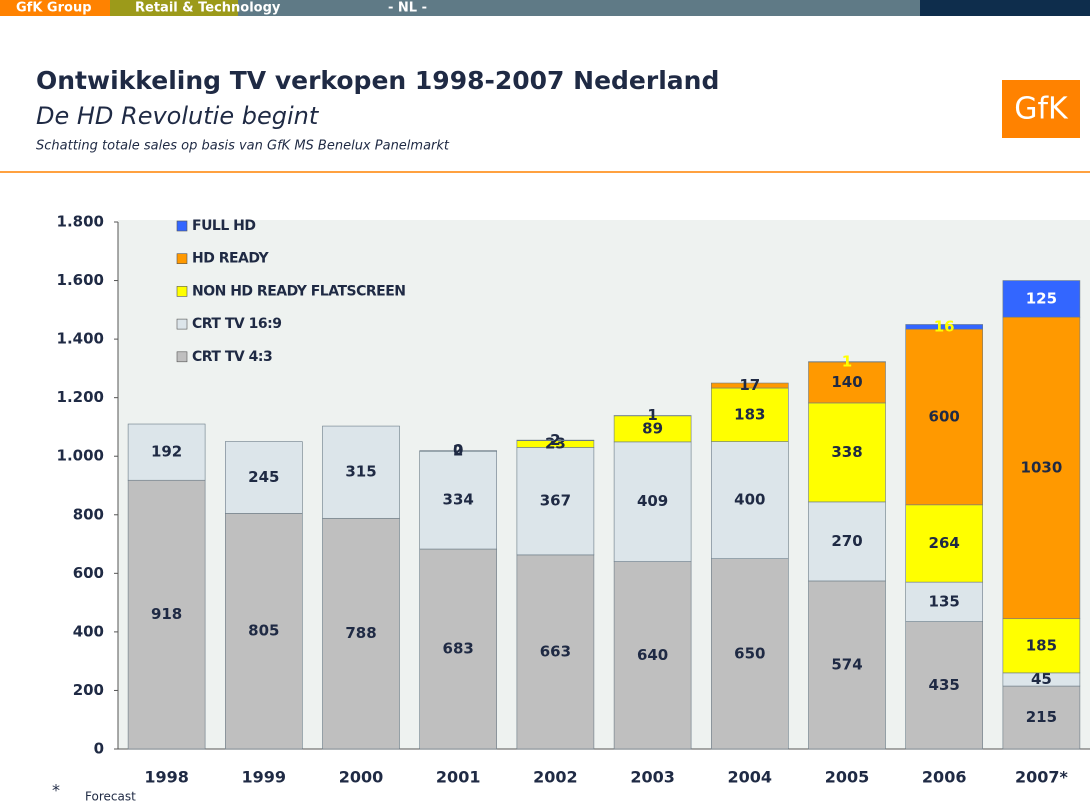  Describe the element at coordinates (652, 501) in the screenshot. I see `value-label: 409` at that location.